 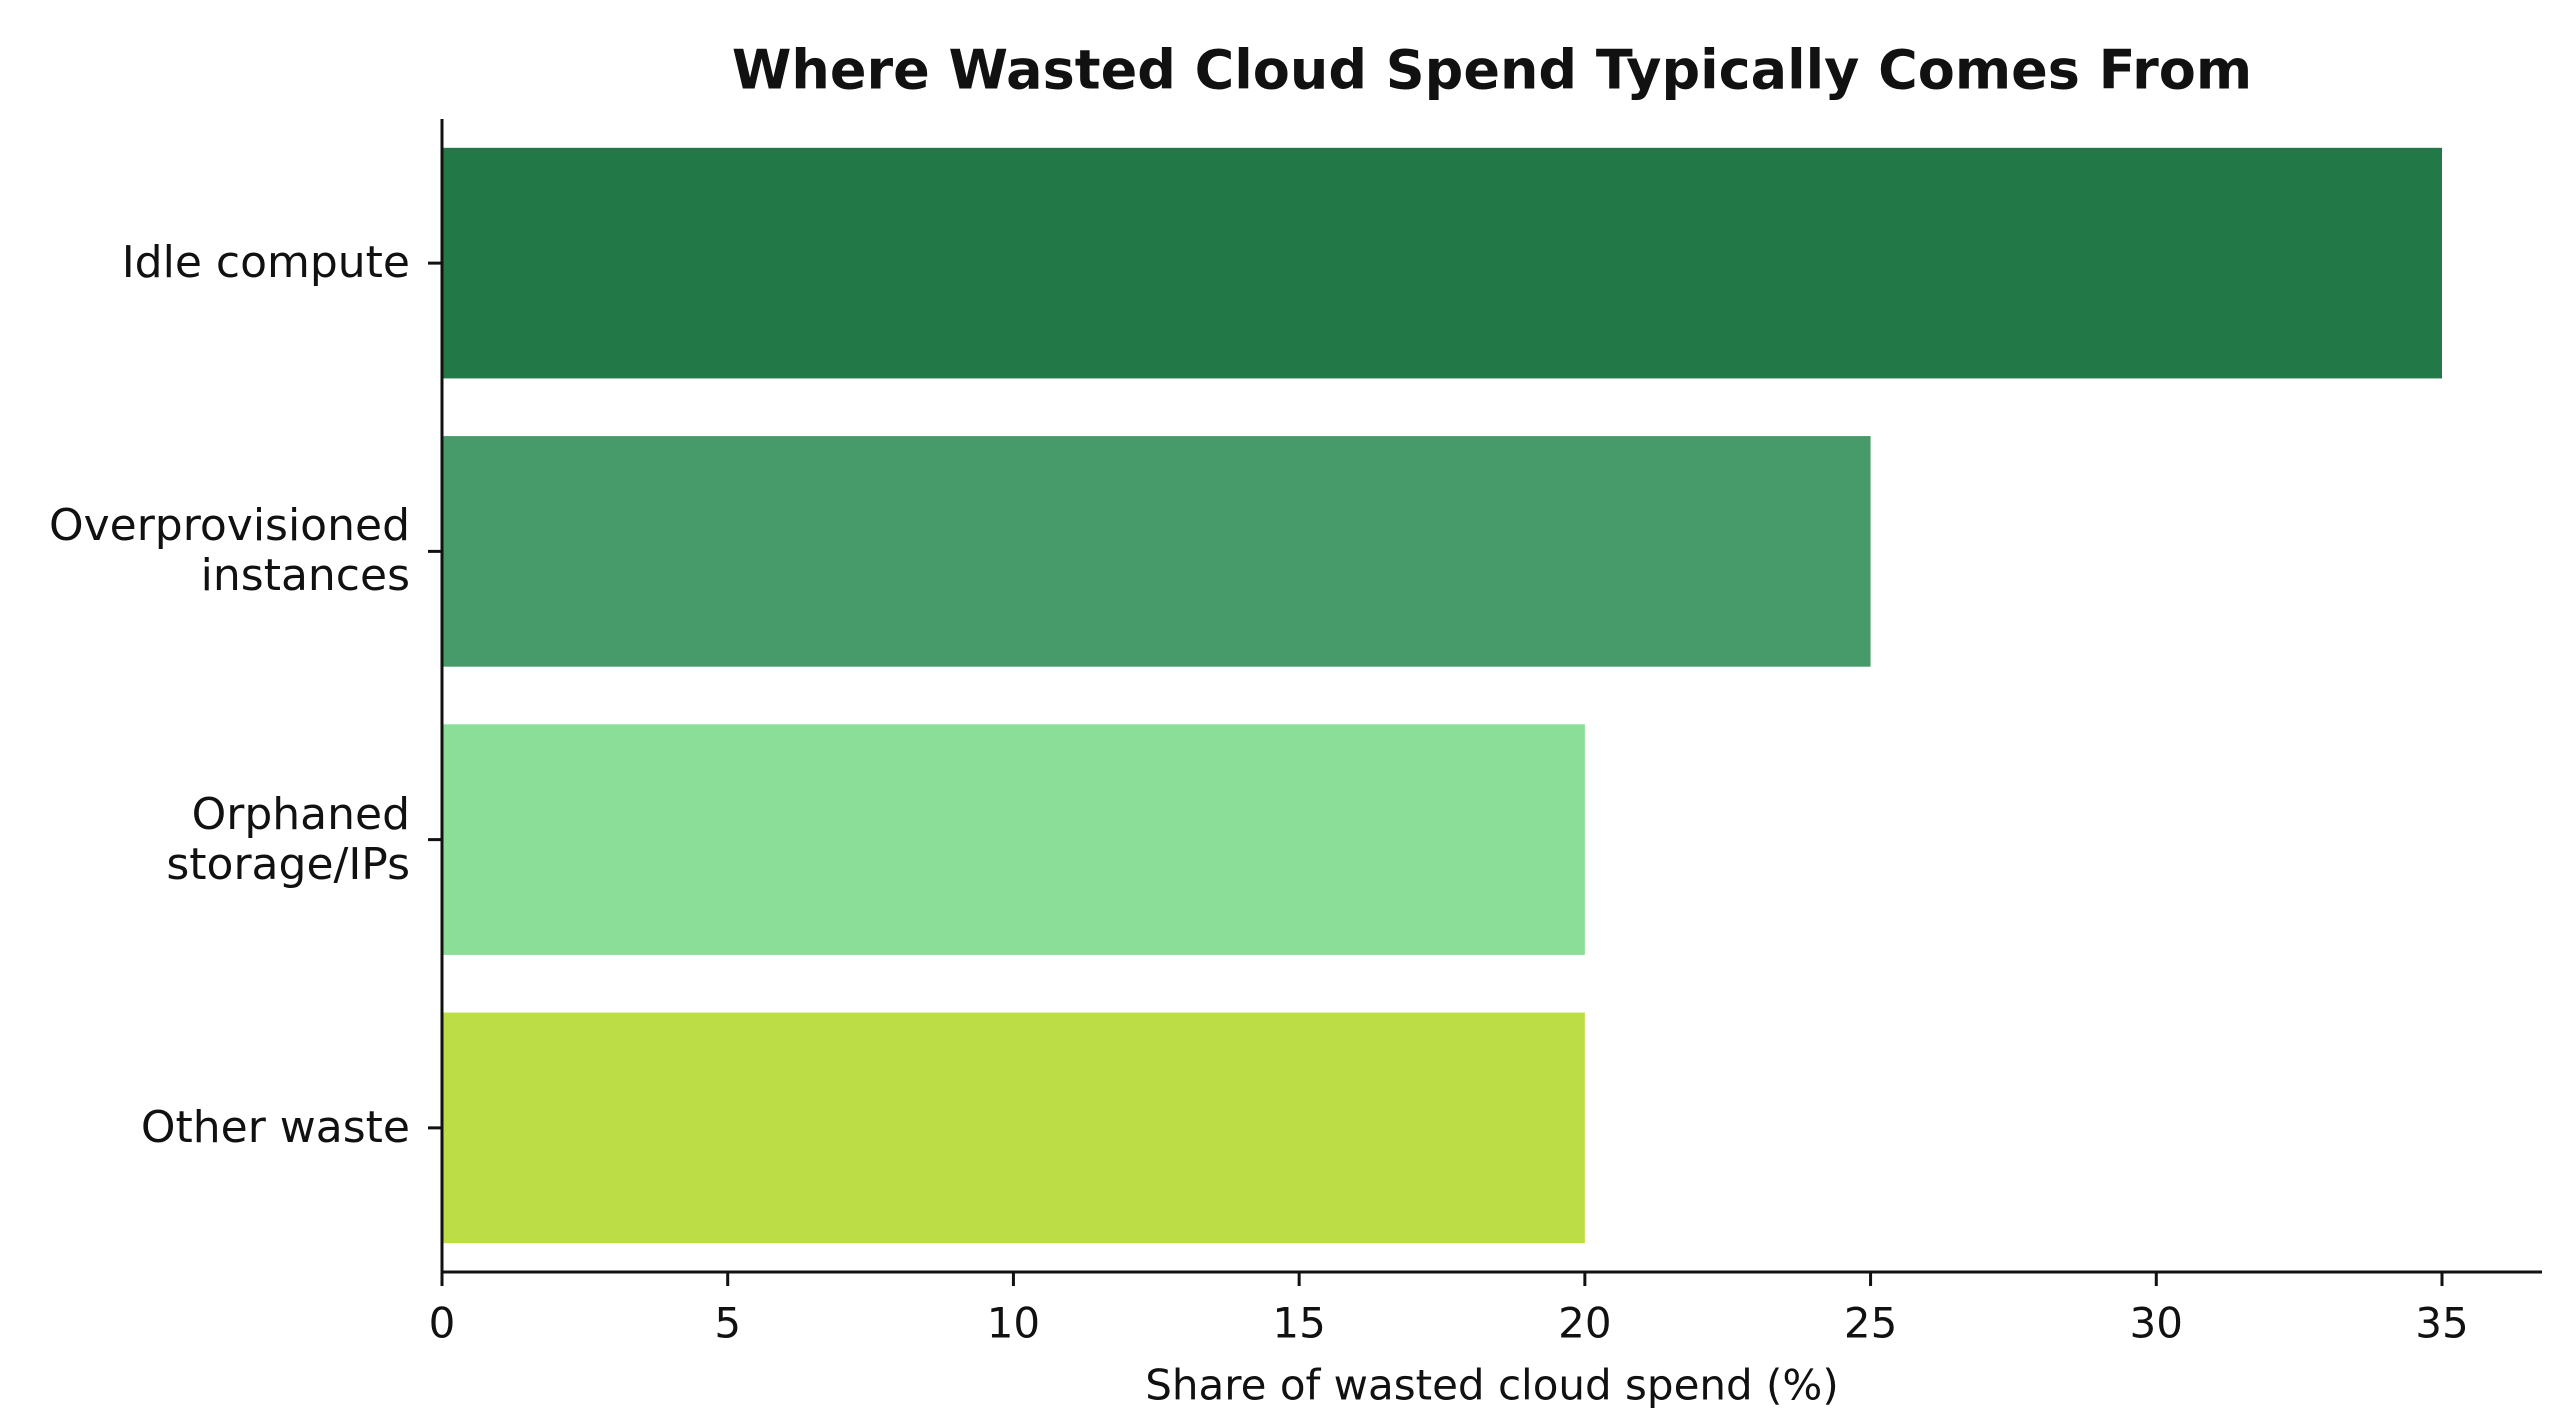 I want to click on x-tick-label: 35, so click(x=2441, y=1323).